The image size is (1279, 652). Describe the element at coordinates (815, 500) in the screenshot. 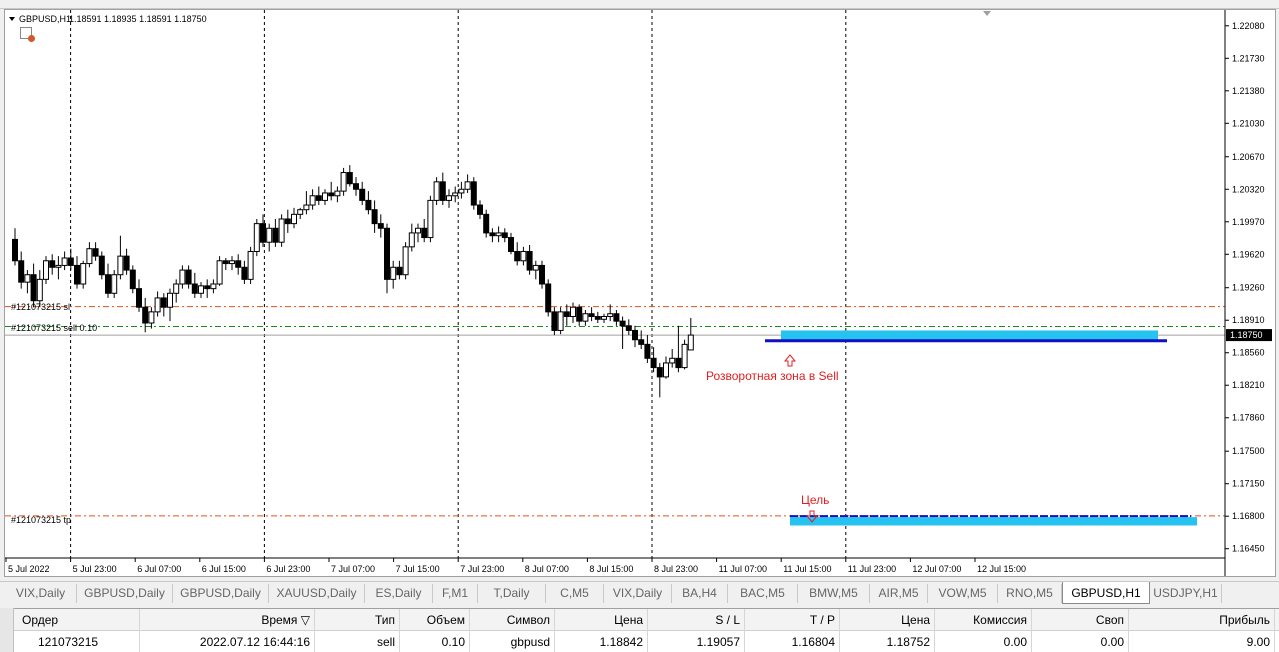

I see `target-label: Цель` at that location.